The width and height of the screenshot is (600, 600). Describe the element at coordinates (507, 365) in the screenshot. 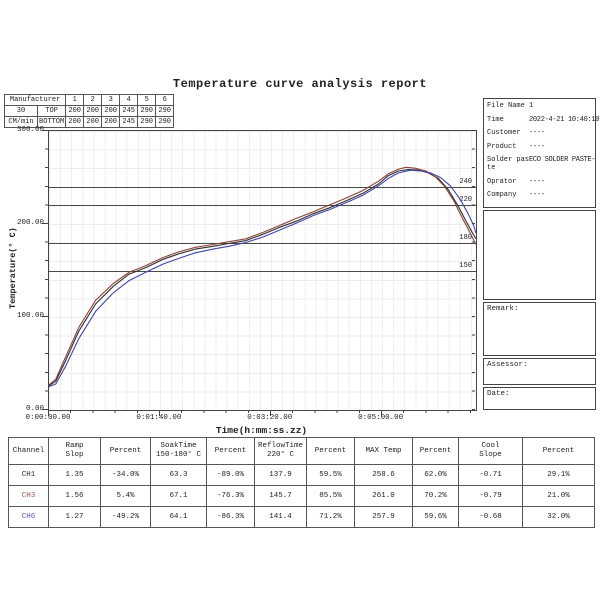

I see `assessor-label: Assessor:` at that location.